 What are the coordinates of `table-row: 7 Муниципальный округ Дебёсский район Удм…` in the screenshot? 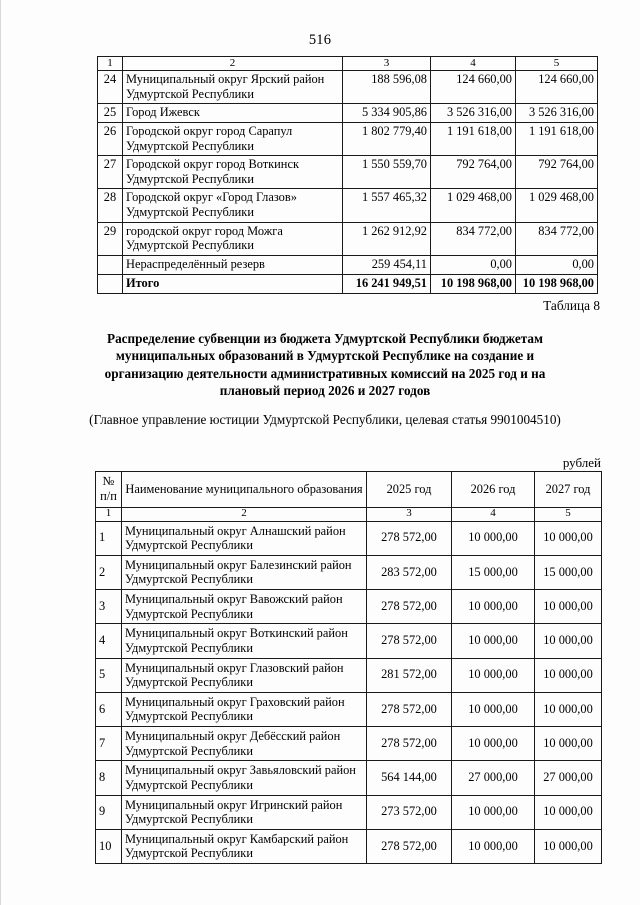 It's located at (348, 744).